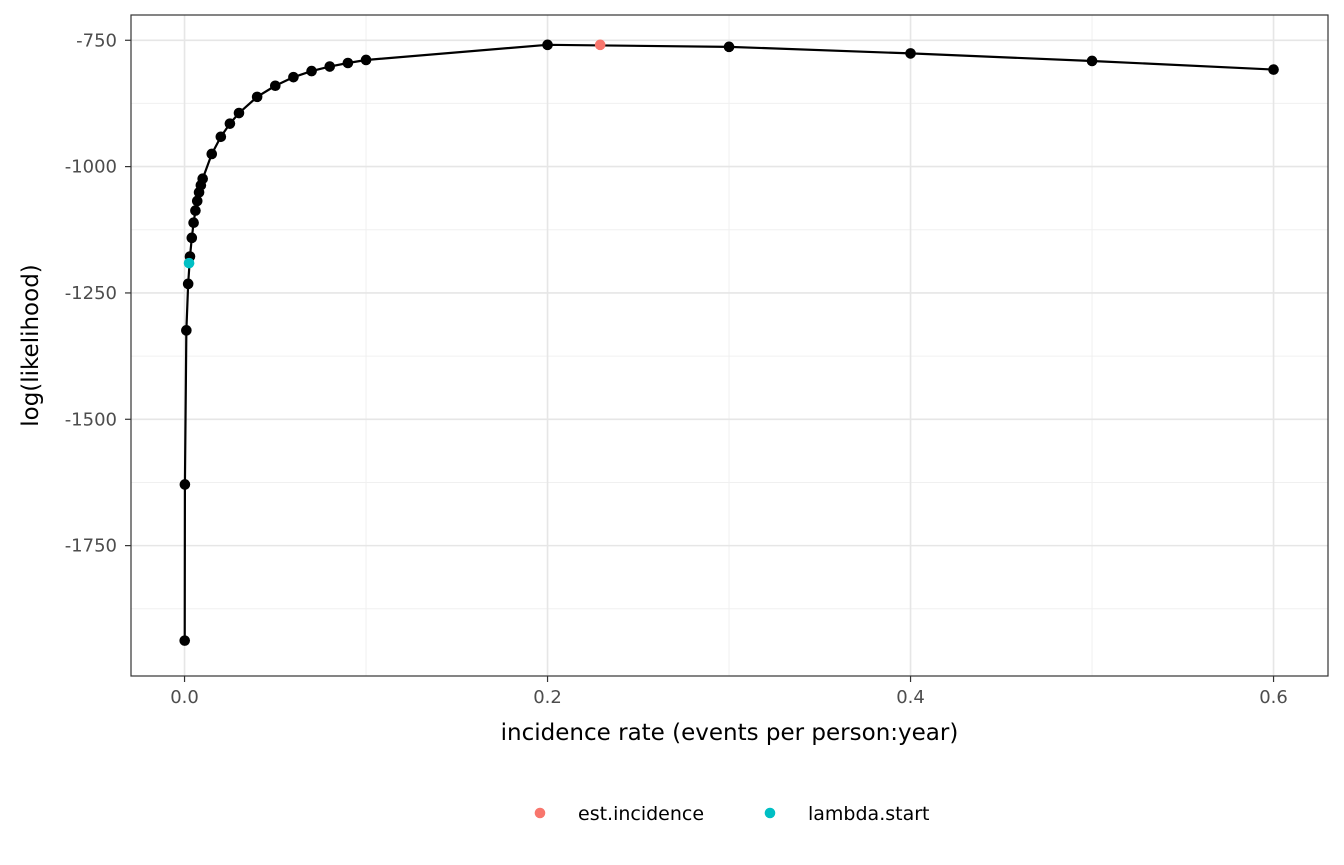 Image resolution: width=1344 pixels, height=865 pixels. I want to click on y-tick-label: -1250, so click(91, 293).